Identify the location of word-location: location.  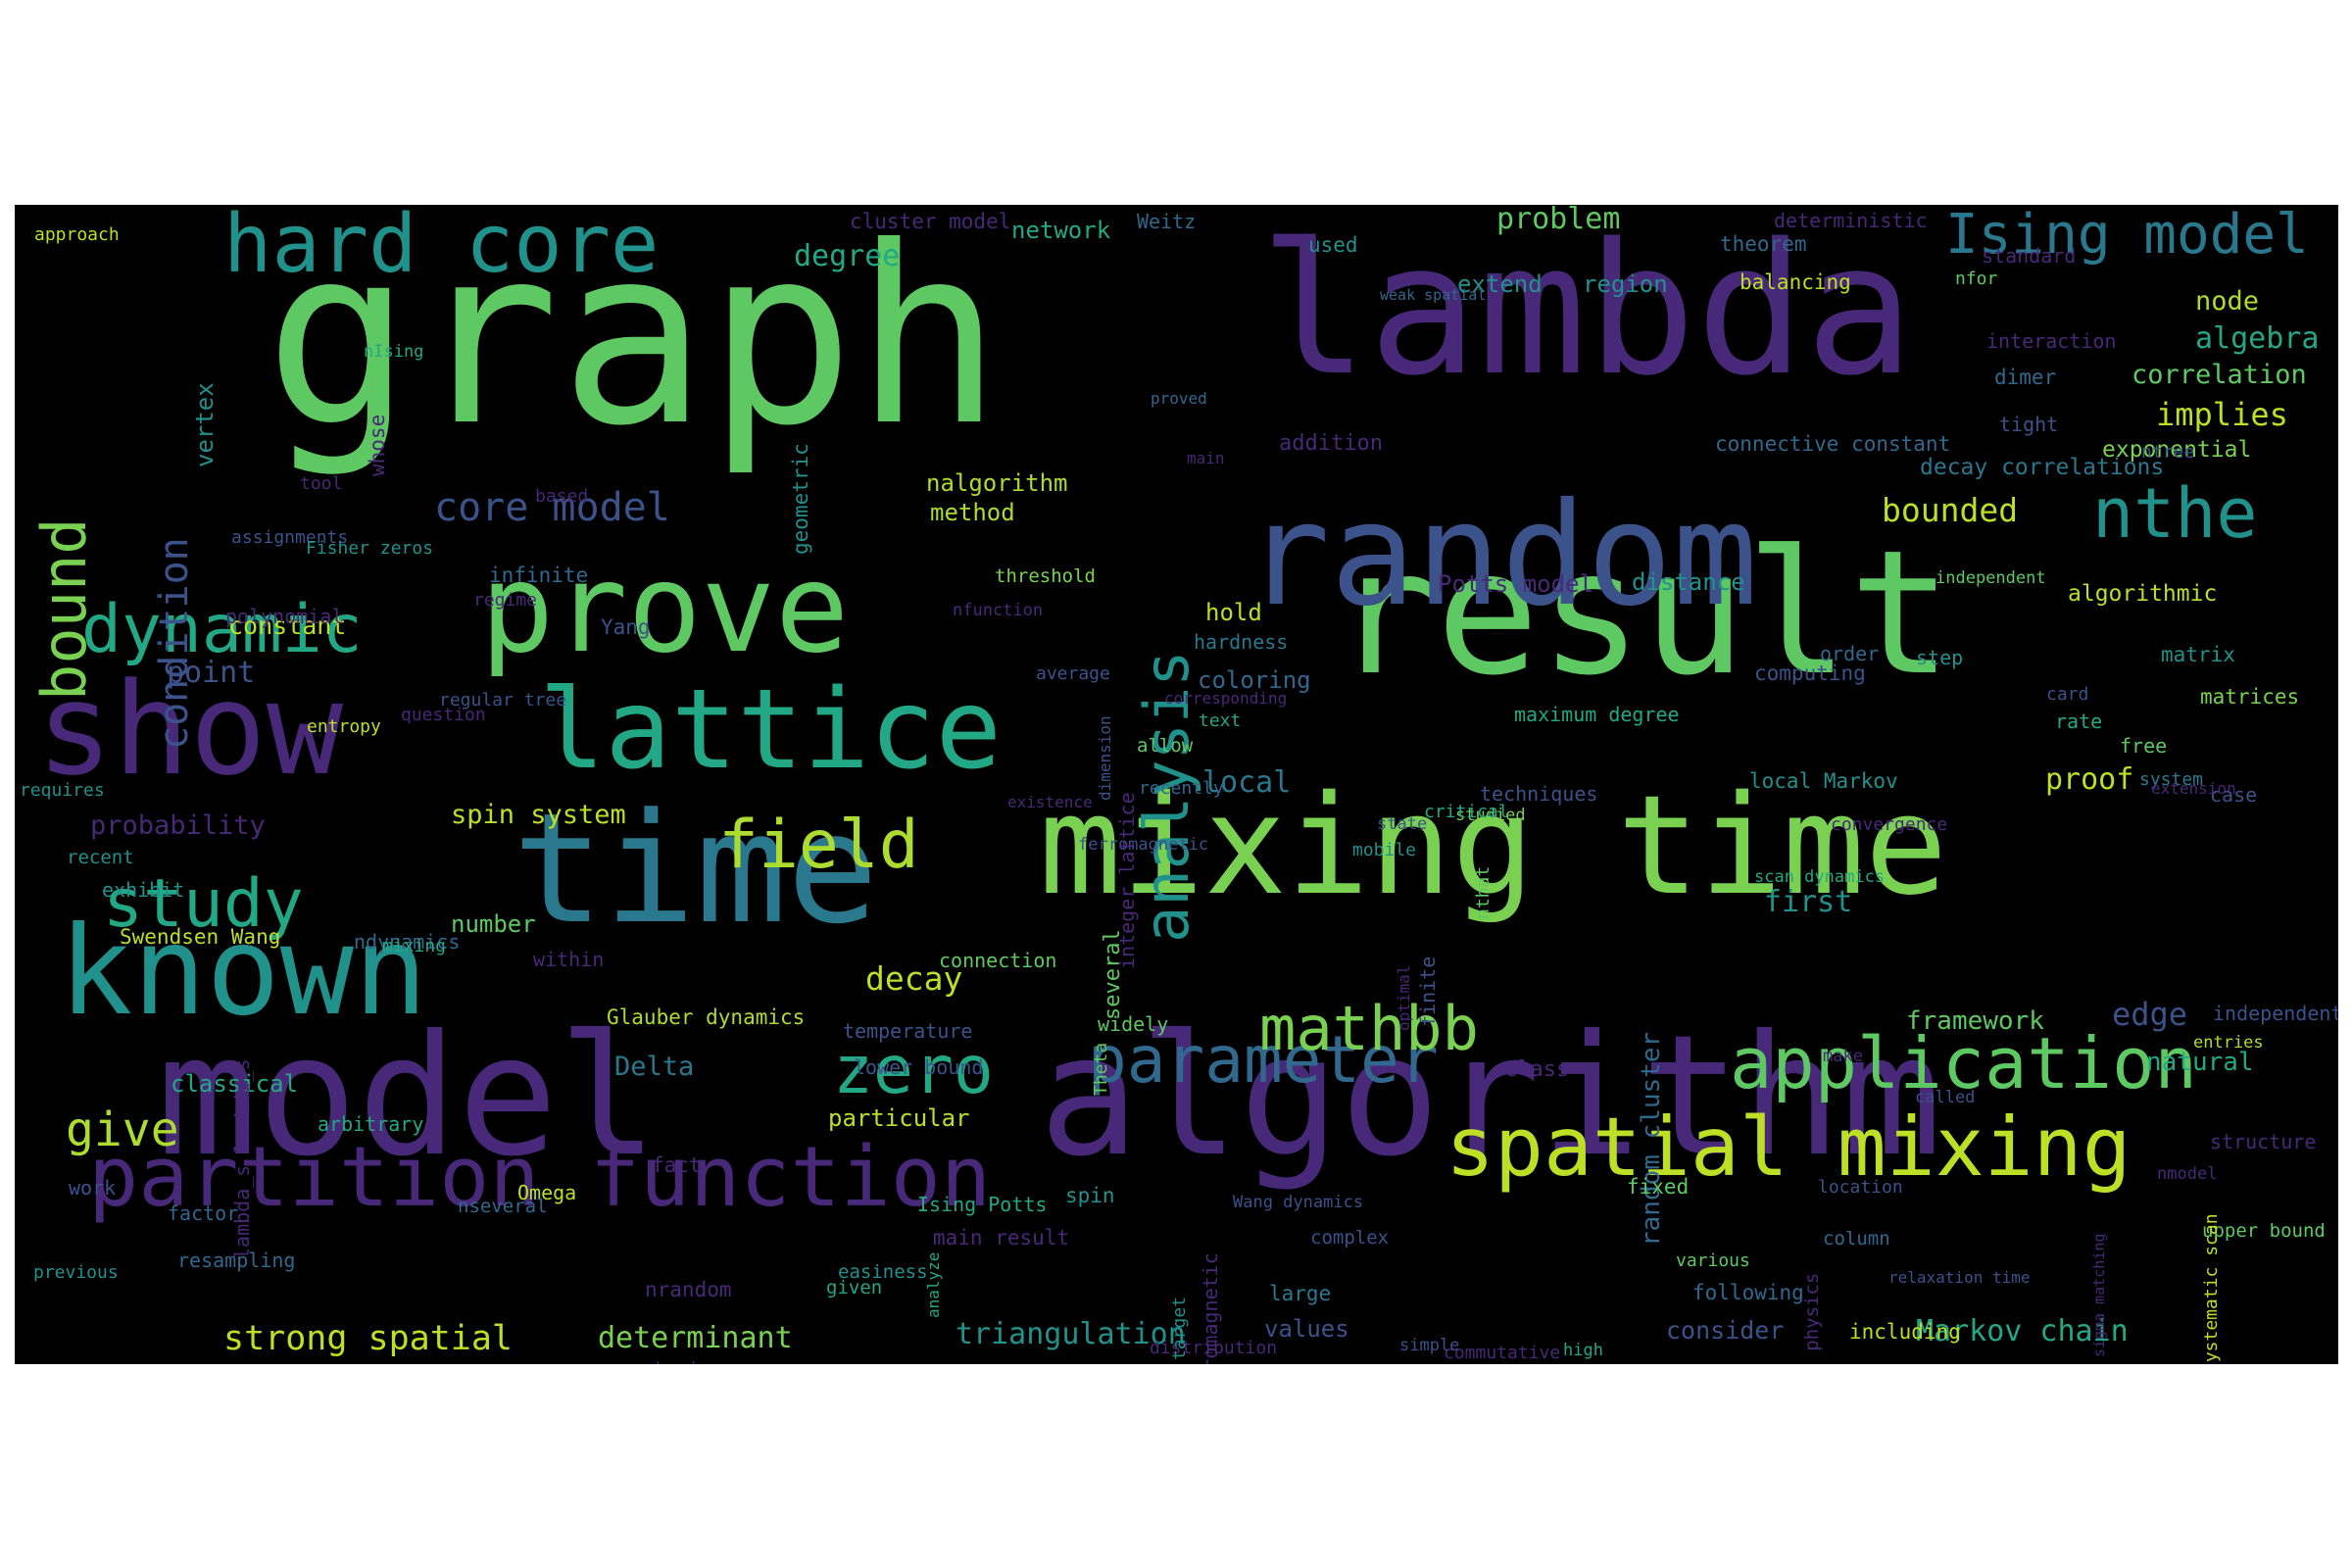
(1860, 1187).